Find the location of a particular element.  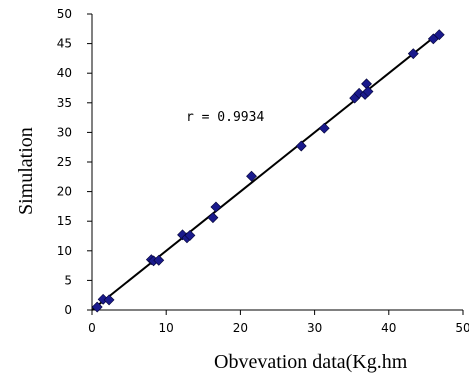

y-tick-label: 40 is located at coordinates (64, 73).